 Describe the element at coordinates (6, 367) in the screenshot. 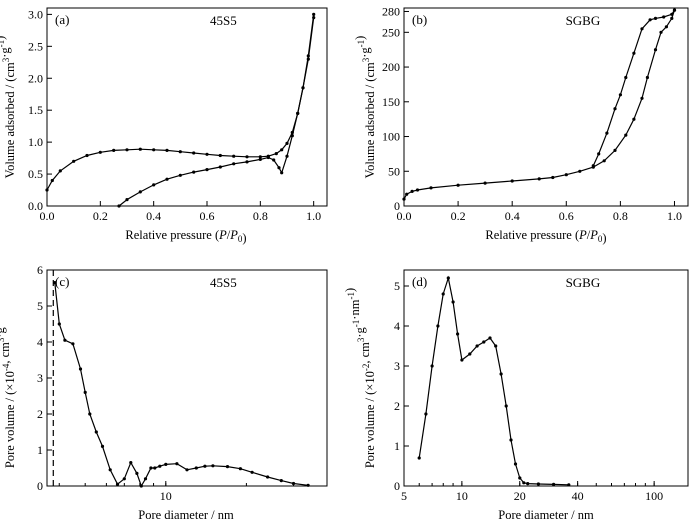

I see `y-axis-label-part: -4` at that location.